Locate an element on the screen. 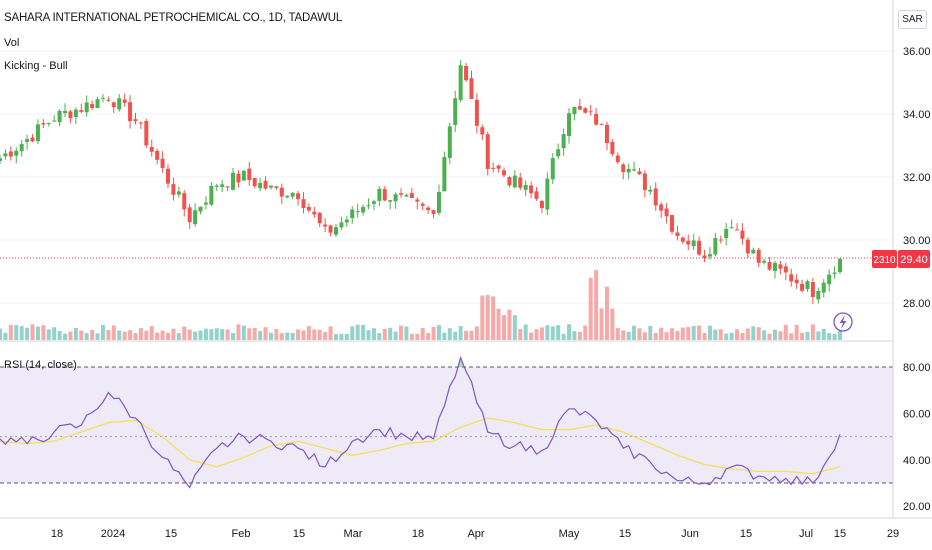 The width and height of the screenshot is (932, 550). volume-tag-text: 2310 is located at coordinates (884, 260).